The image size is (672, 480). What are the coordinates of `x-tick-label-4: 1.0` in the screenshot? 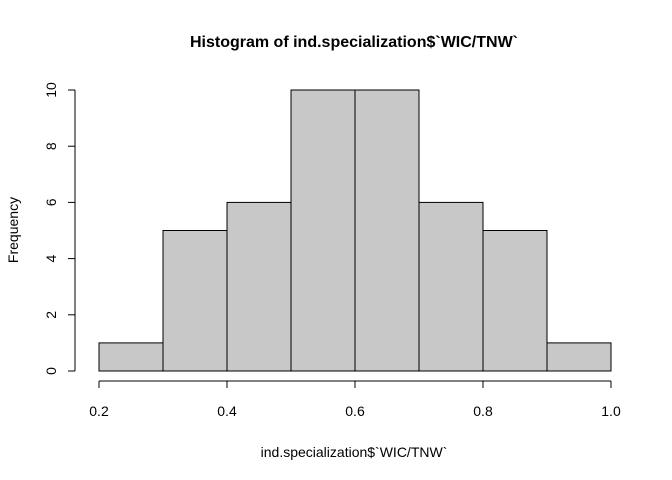 It's located at (611, 411).